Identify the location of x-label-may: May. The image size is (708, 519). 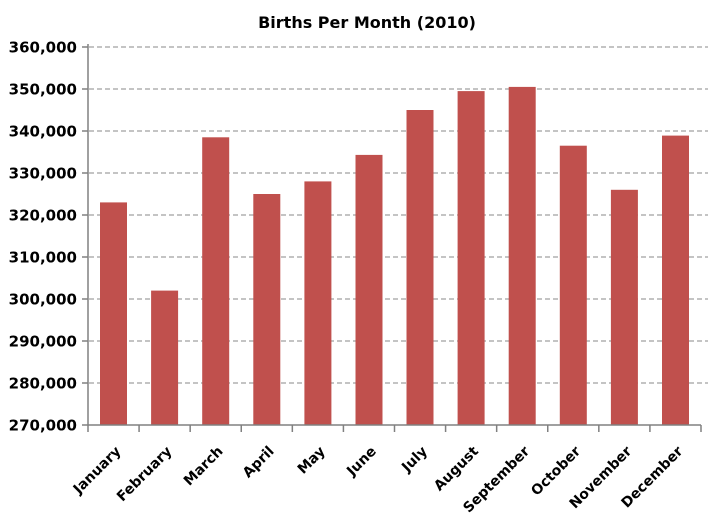
(312, 461).